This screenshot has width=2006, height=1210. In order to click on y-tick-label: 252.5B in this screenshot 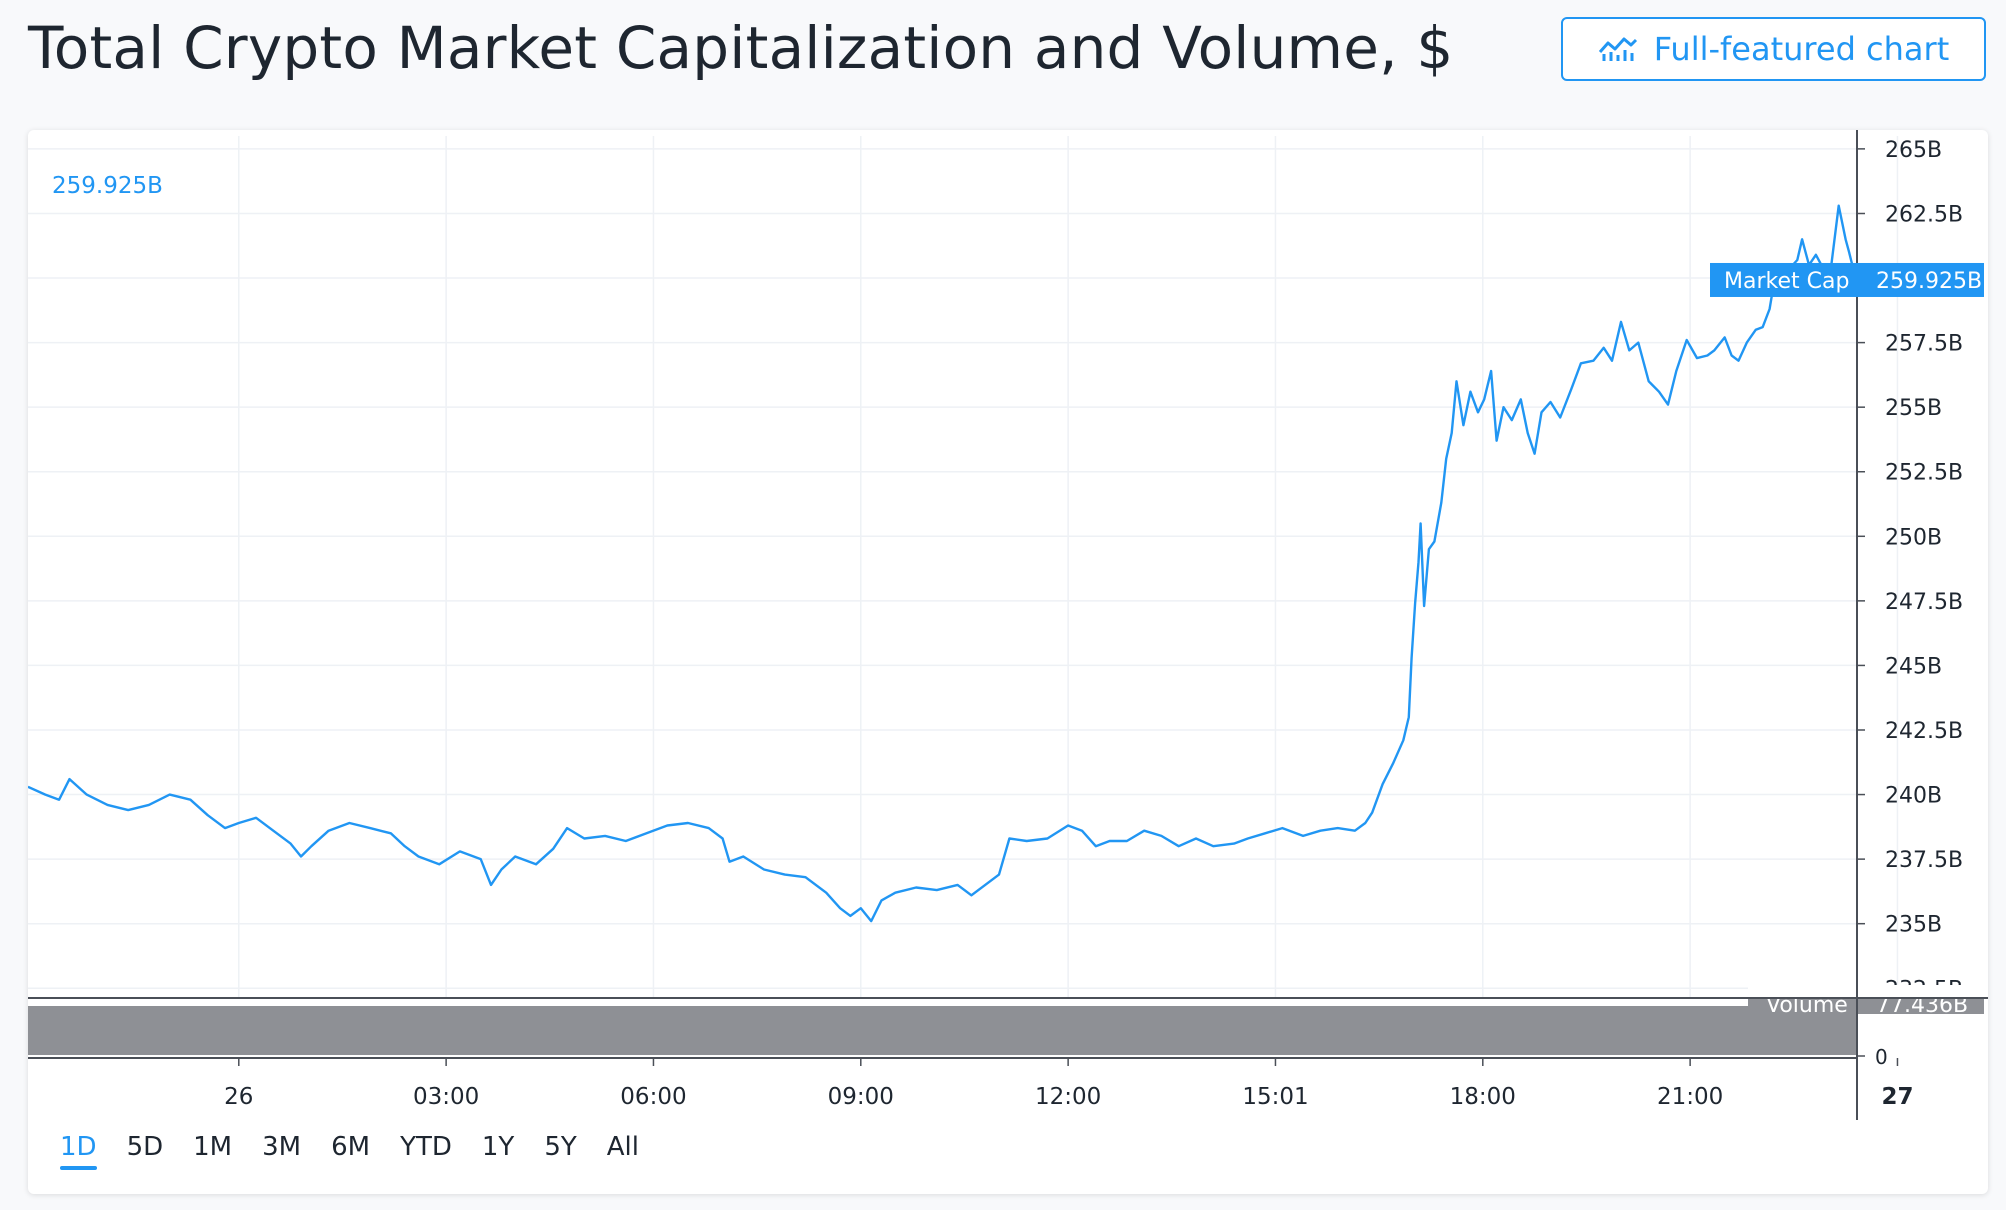, I will do `click(1924, 473)`.